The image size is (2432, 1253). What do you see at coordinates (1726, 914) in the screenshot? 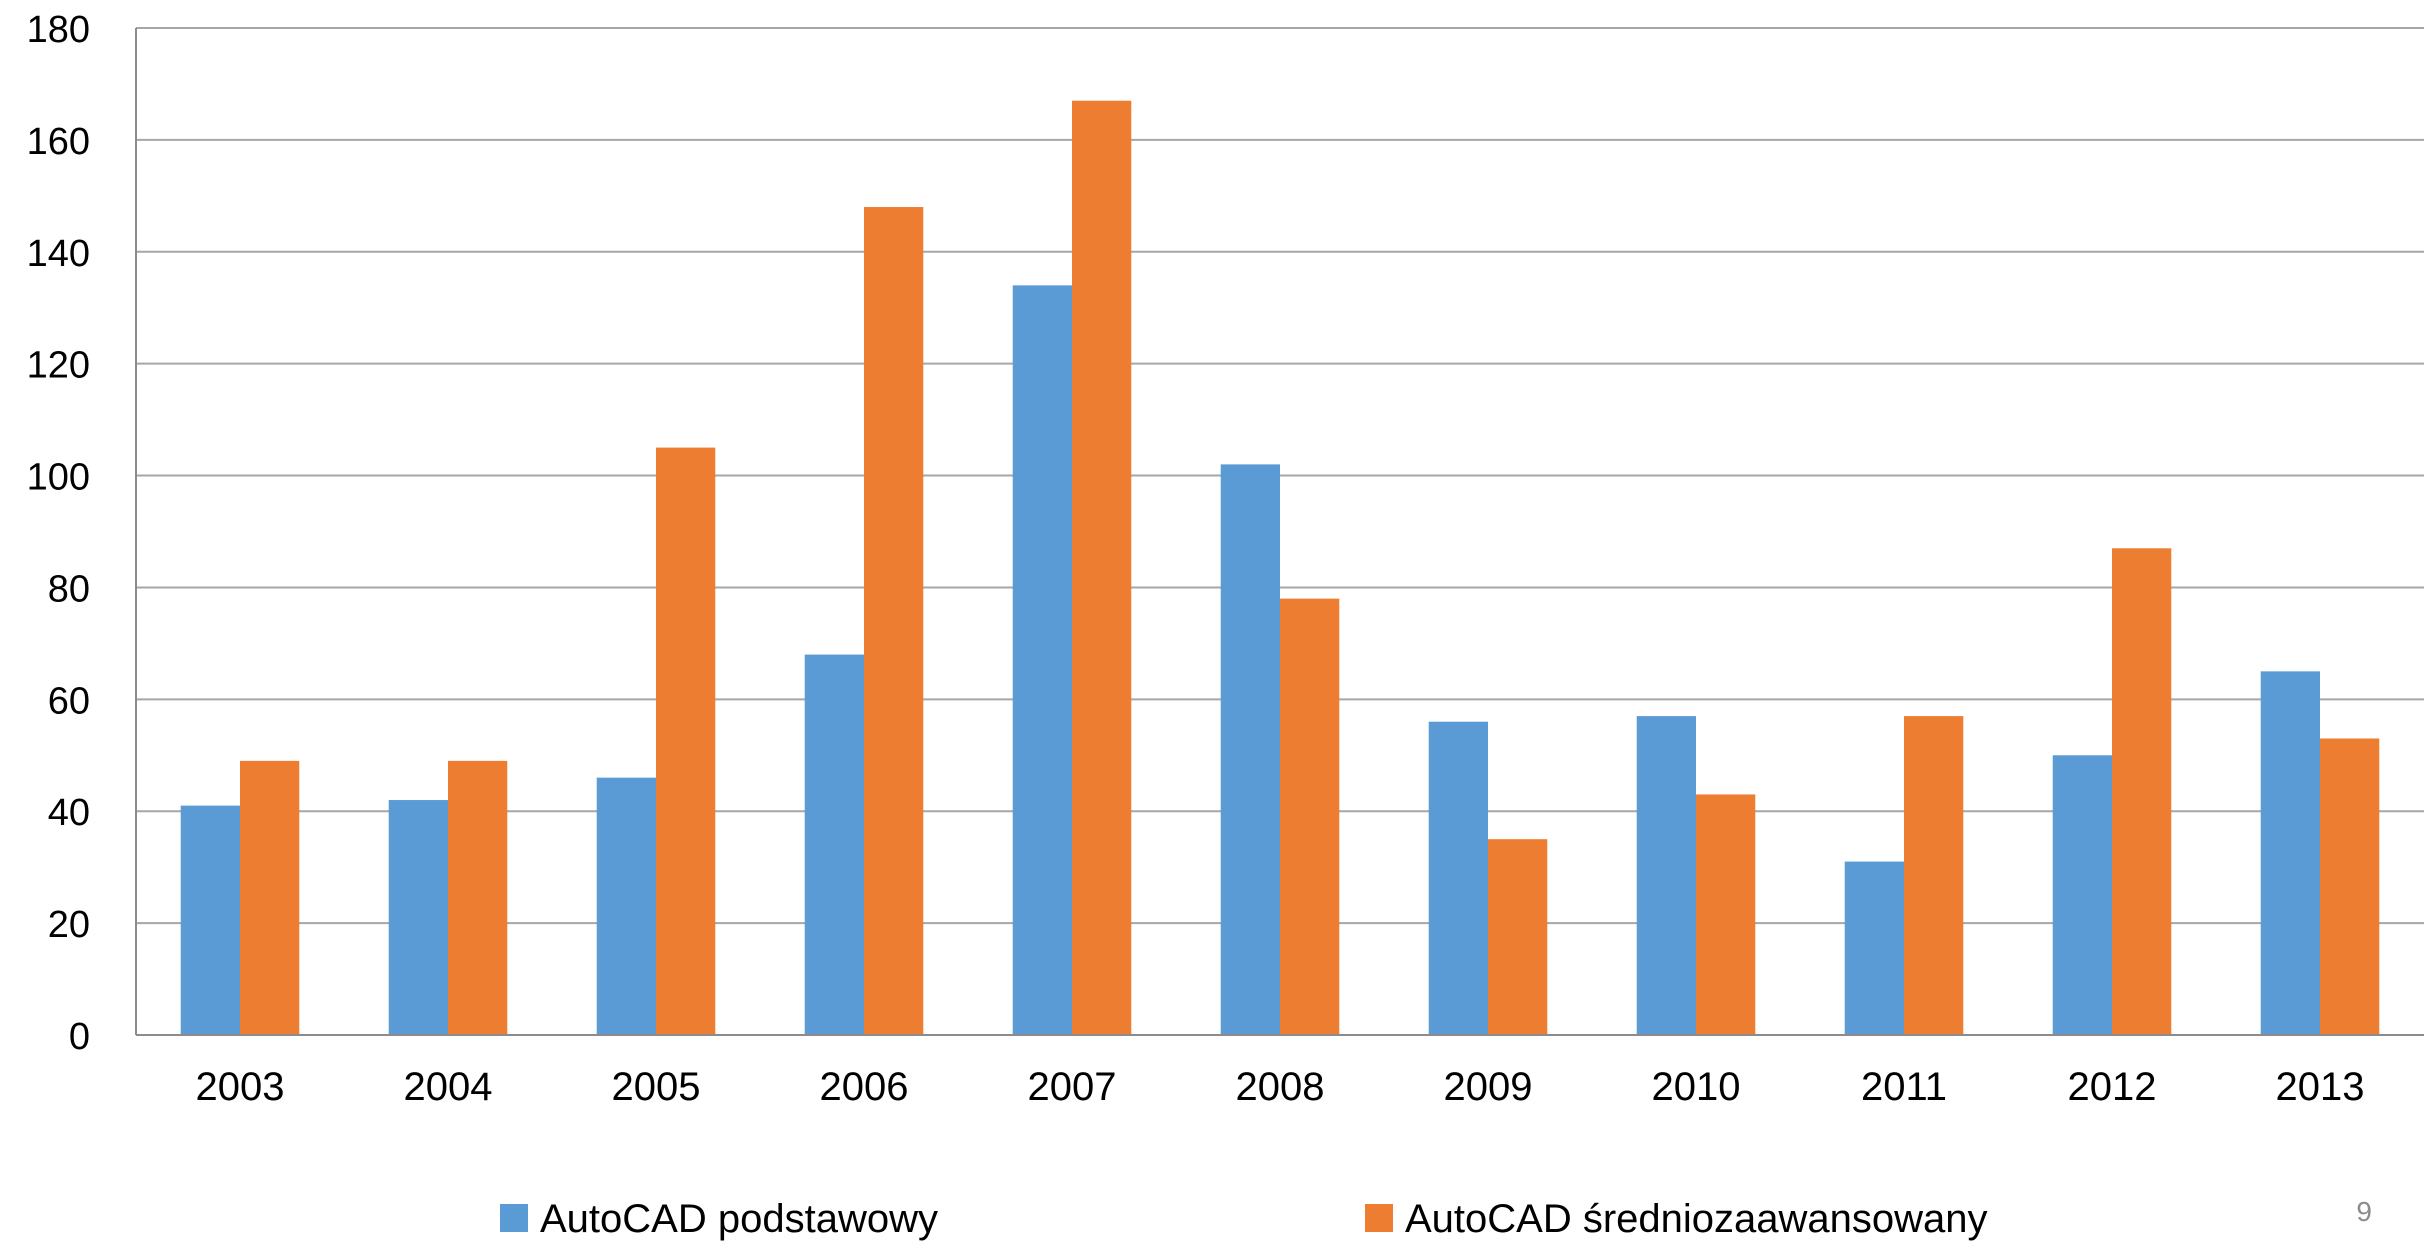
I see `bar-sredniozaawansowany-2010` at bounding box center [1726, 914].